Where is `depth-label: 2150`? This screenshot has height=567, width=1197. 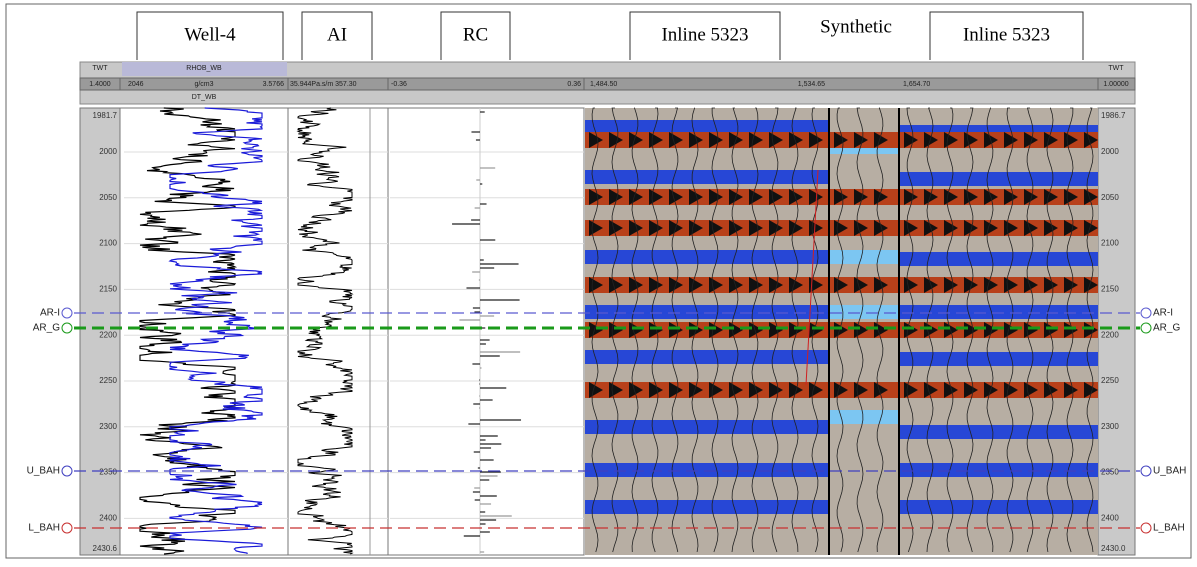 depth-label: 2150 is located at coordinates (108, 289).